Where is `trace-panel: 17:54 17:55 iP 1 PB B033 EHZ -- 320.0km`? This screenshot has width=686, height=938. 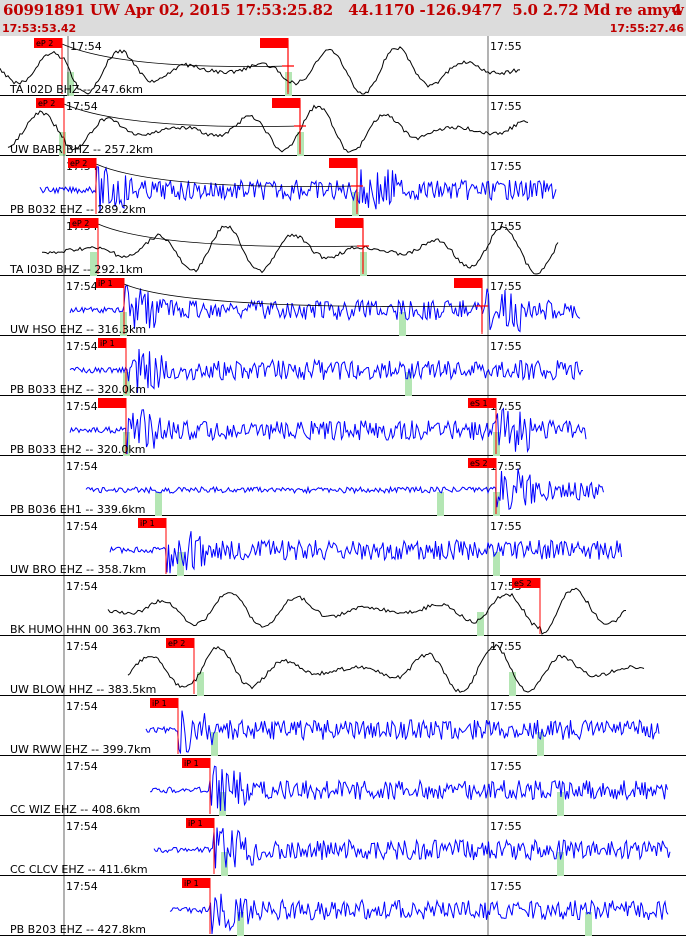
trace-panel: 17:54 17:55 iP 1 PB B033 EHZ -- 320.0km is located at coordinates (343, 366).